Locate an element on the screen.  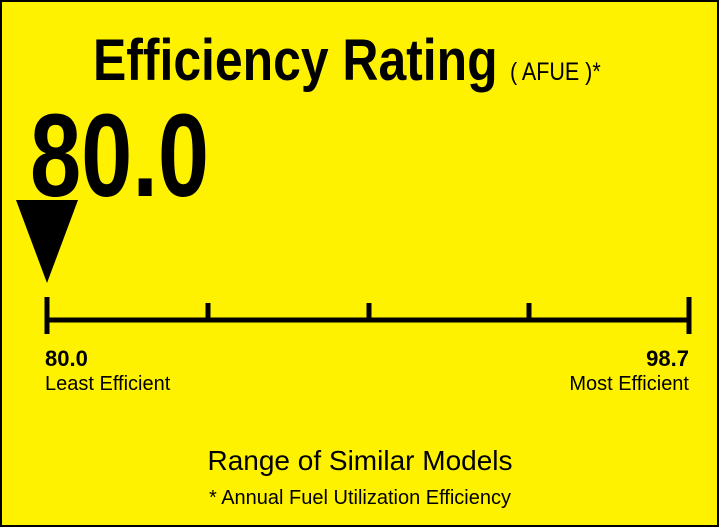
scale-min-caption: Least Efficient is located at coordinates (108, 384).